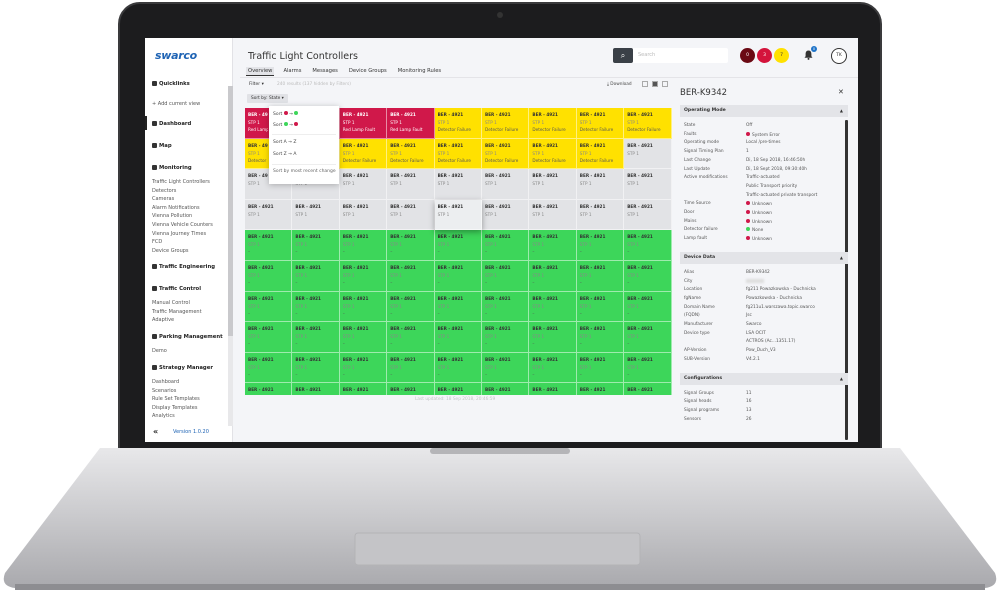  What do you see at coordinates (182, 368) in the screenshot?
I see `section-strategy-manager: Strategy Manager` at bounding box center [182, 368].